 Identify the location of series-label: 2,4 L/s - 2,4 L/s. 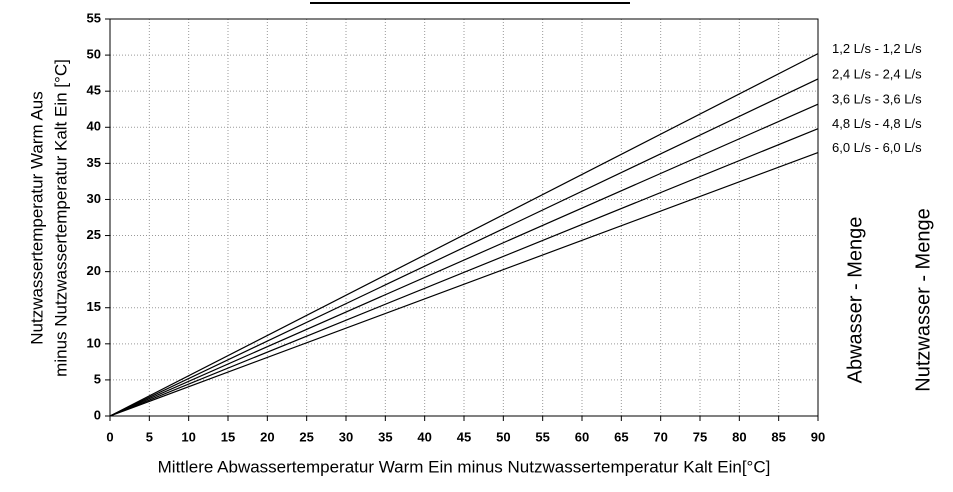
(877, 73).